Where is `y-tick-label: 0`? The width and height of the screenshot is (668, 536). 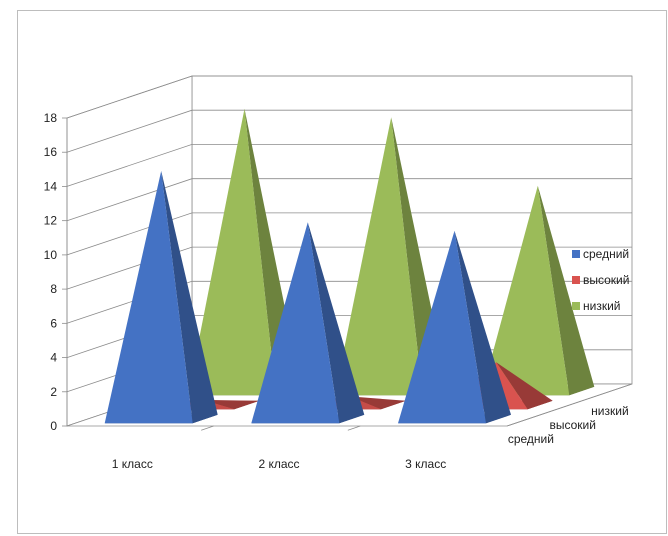 y-tick-label: 0 is located at coordinates (53, 426).